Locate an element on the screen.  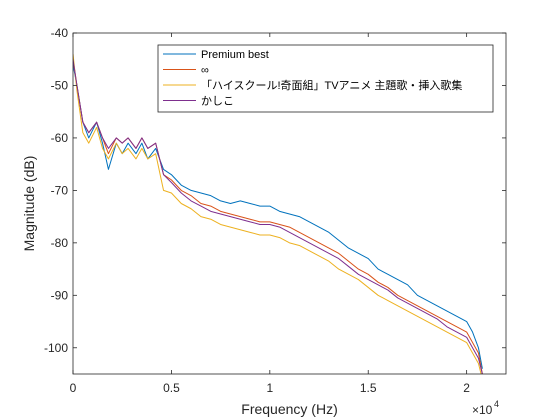
x-tick-label: 0.5 is located at coordinates (171, 388).